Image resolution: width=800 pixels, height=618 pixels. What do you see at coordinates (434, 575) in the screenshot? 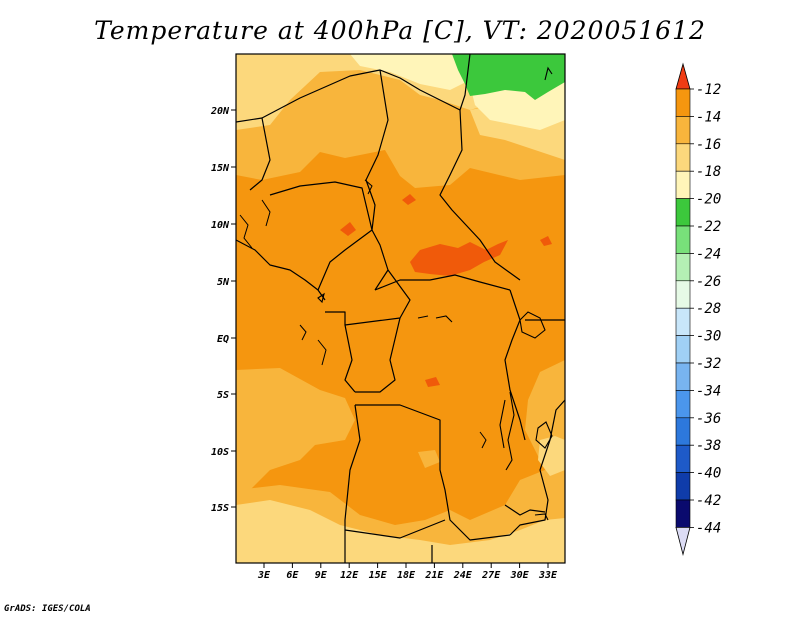
I see `lon-tick-label: 21E` at bounding box center [434, 575].